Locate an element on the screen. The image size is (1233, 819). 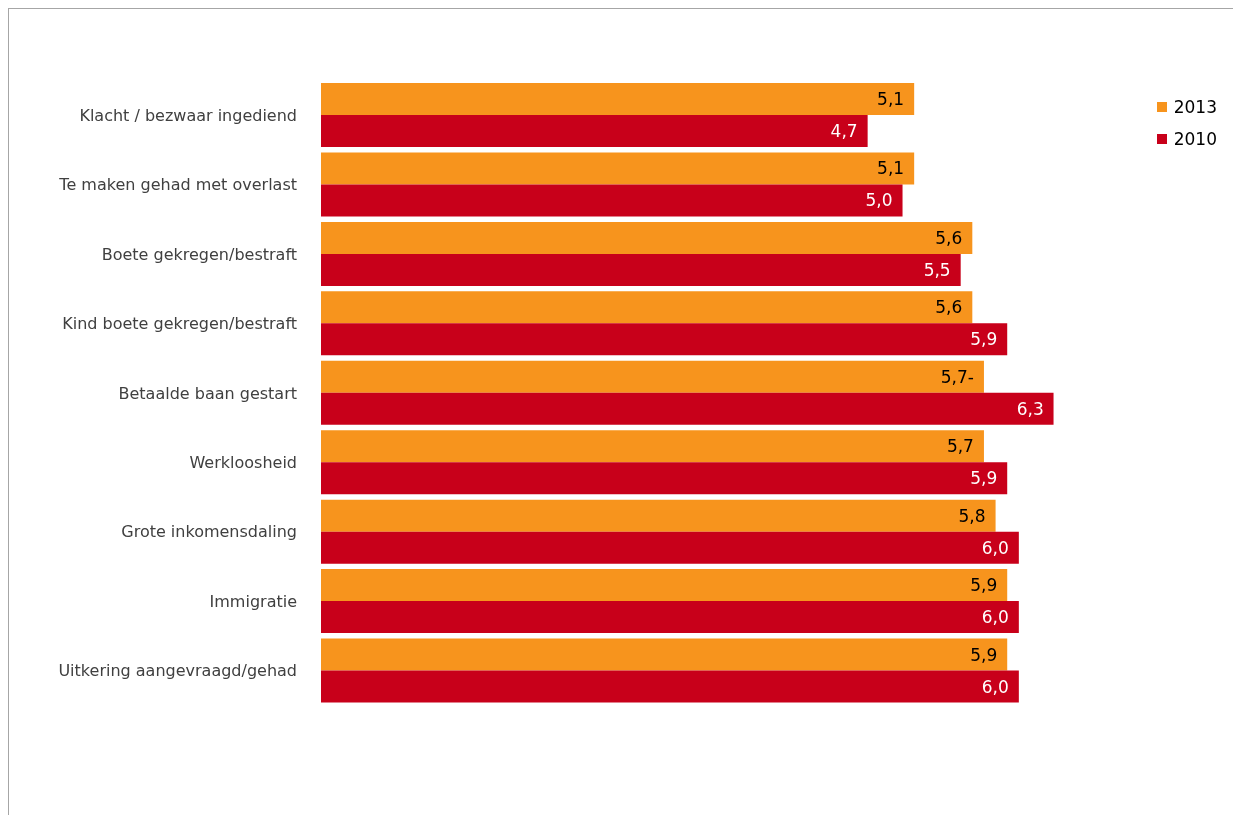
y-tick-label: Immigratie is located at coordinates (253, 601).